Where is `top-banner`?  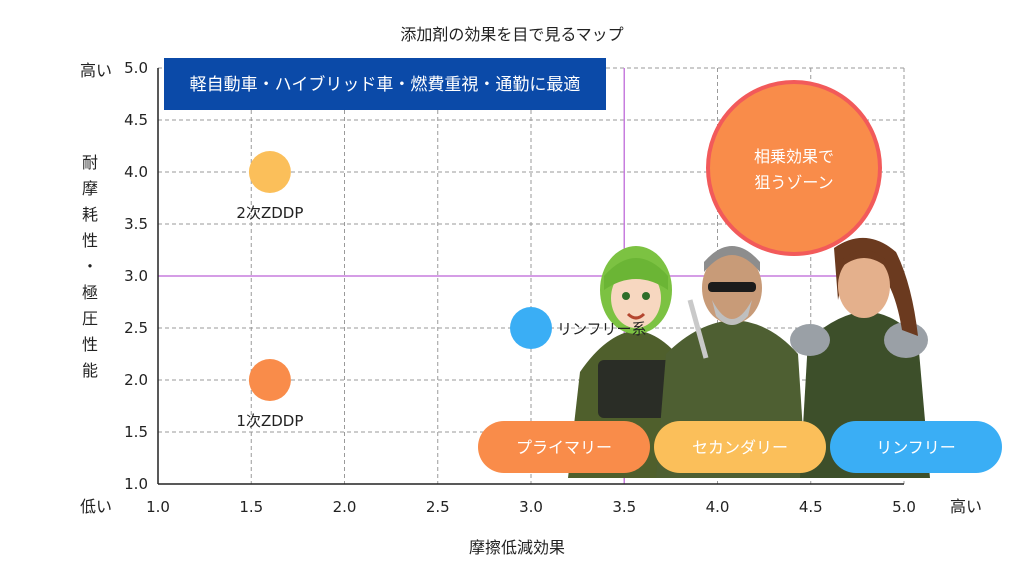 top-banner is located at coordinates (385, 84).